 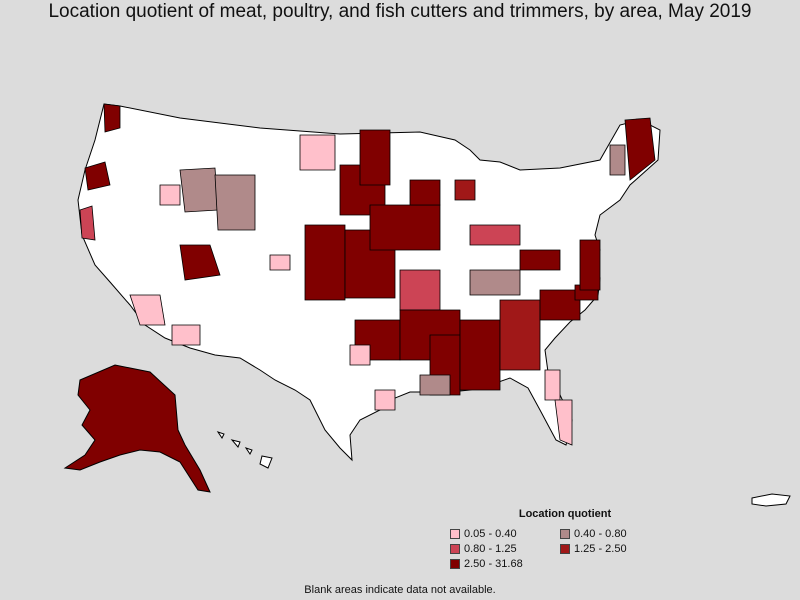 I want to click on legend-item-2: 0.80 - 1.25, so click(x=505, y=549).